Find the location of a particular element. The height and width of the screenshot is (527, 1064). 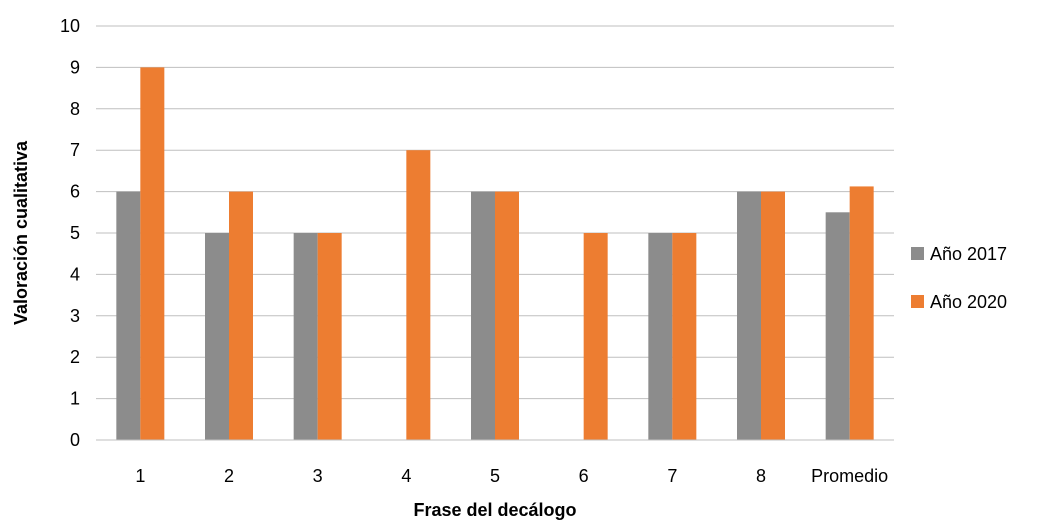

x-tick-label: 6 is located at coordinates (584, 476).